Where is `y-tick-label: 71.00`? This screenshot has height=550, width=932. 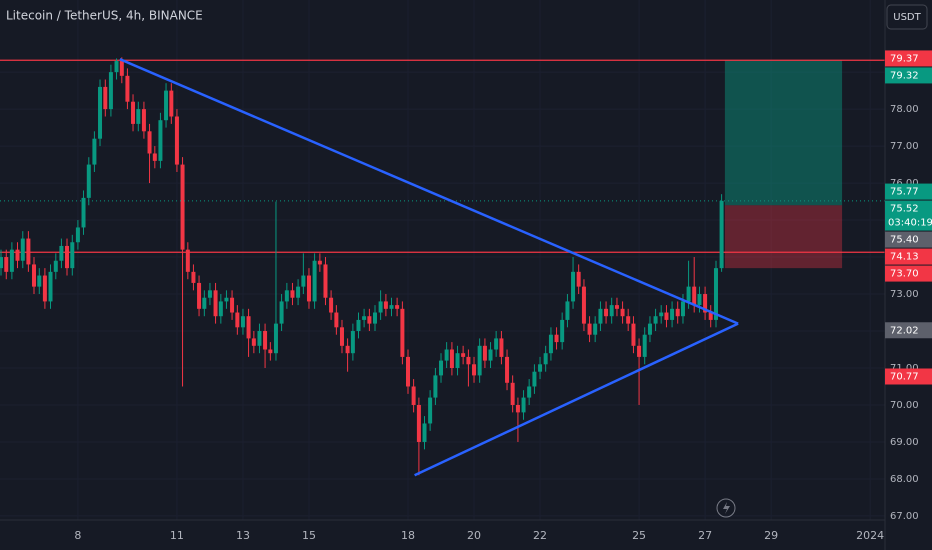 y-tick-label: 71.00 is located at coordinates (904, 368).